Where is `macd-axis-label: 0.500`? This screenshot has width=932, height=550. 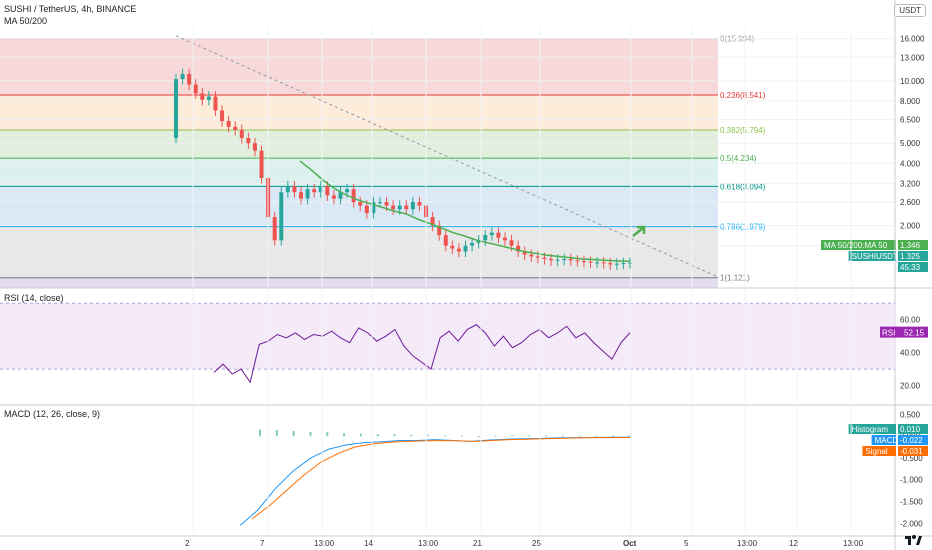 macd-axis-label: 0.500 is located at coordinates (910, 414).